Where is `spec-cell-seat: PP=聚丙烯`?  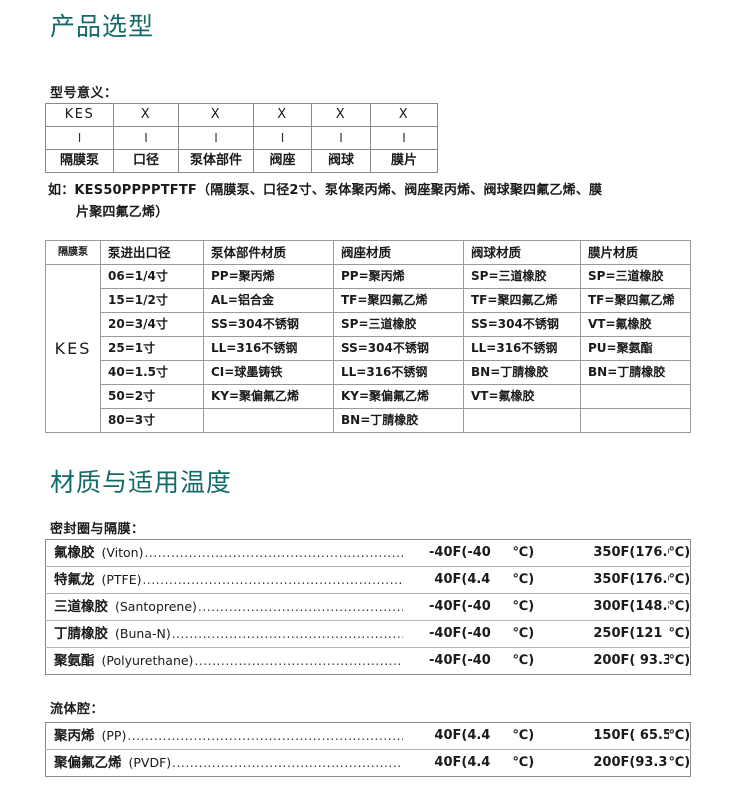
spec-cell-seat: PP=聚丙烯 is located at coordinates (398, 276).